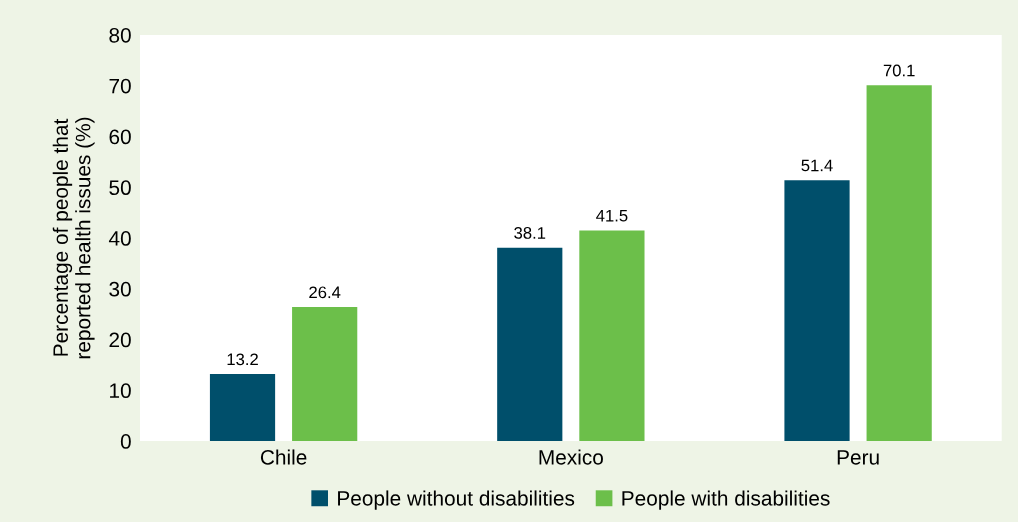 This screenshot has height=522, width=1018. Describe the element at coordinates (120, 340) in the screenshot. I see `y-tick-label: 20` at that location.